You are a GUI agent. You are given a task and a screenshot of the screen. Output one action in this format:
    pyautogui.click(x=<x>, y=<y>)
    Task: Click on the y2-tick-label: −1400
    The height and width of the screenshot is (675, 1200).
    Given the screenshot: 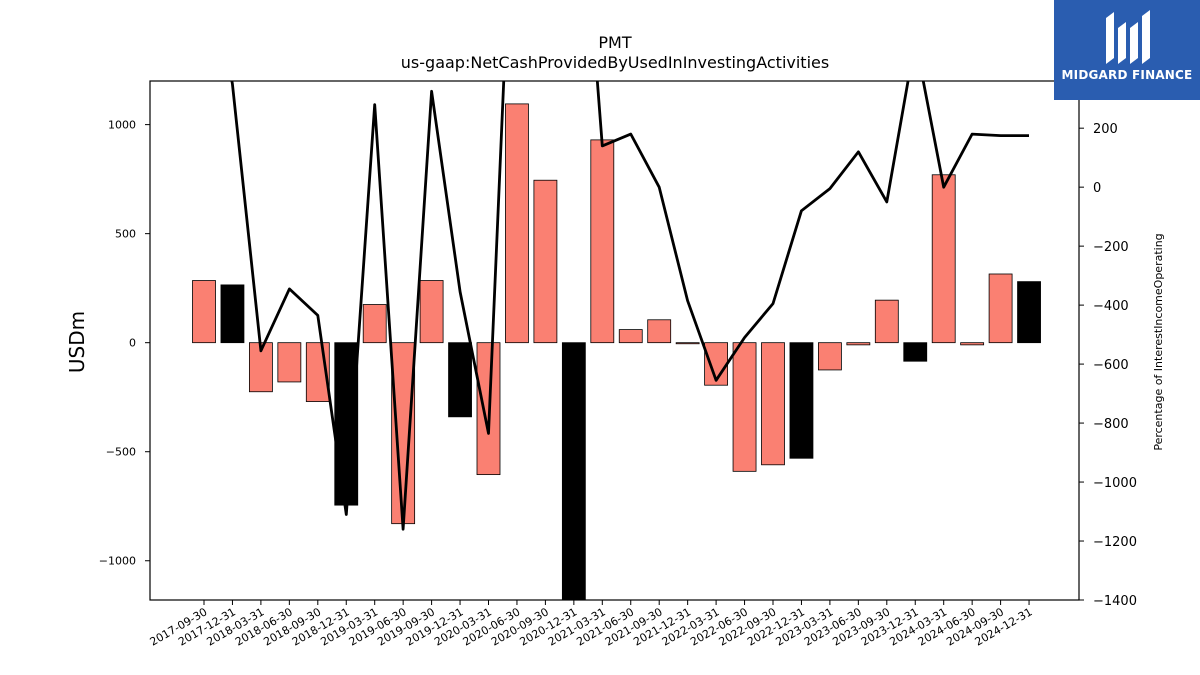 What is the action you would take?
    pyautogui.click(x=1115, y=601)
    